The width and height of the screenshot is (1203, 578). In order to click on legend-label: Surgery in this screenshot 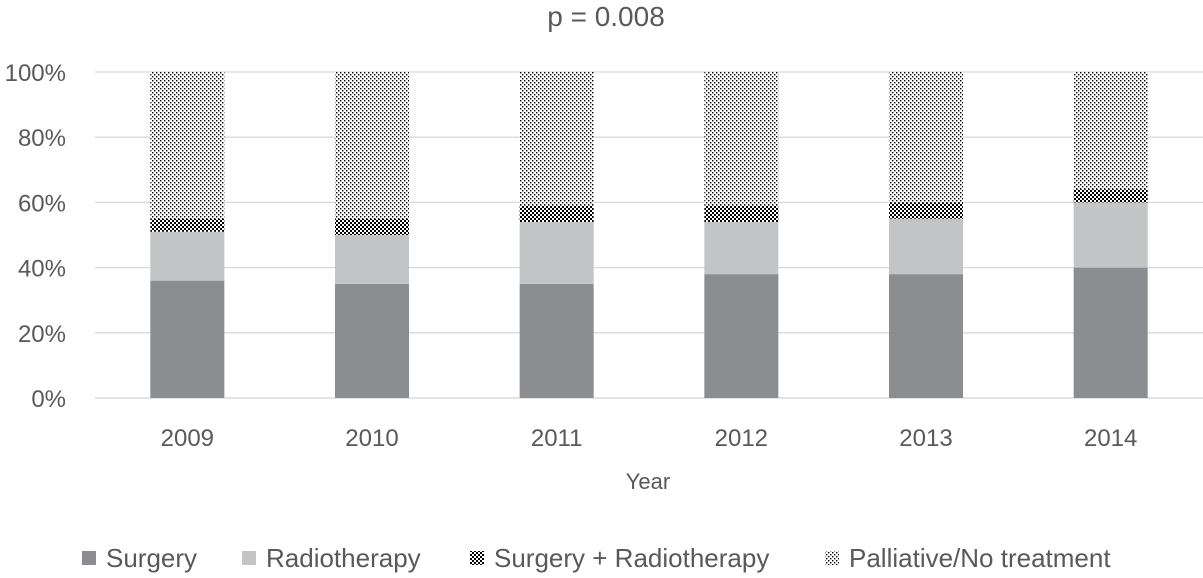, I will do `click(151, 558)`.